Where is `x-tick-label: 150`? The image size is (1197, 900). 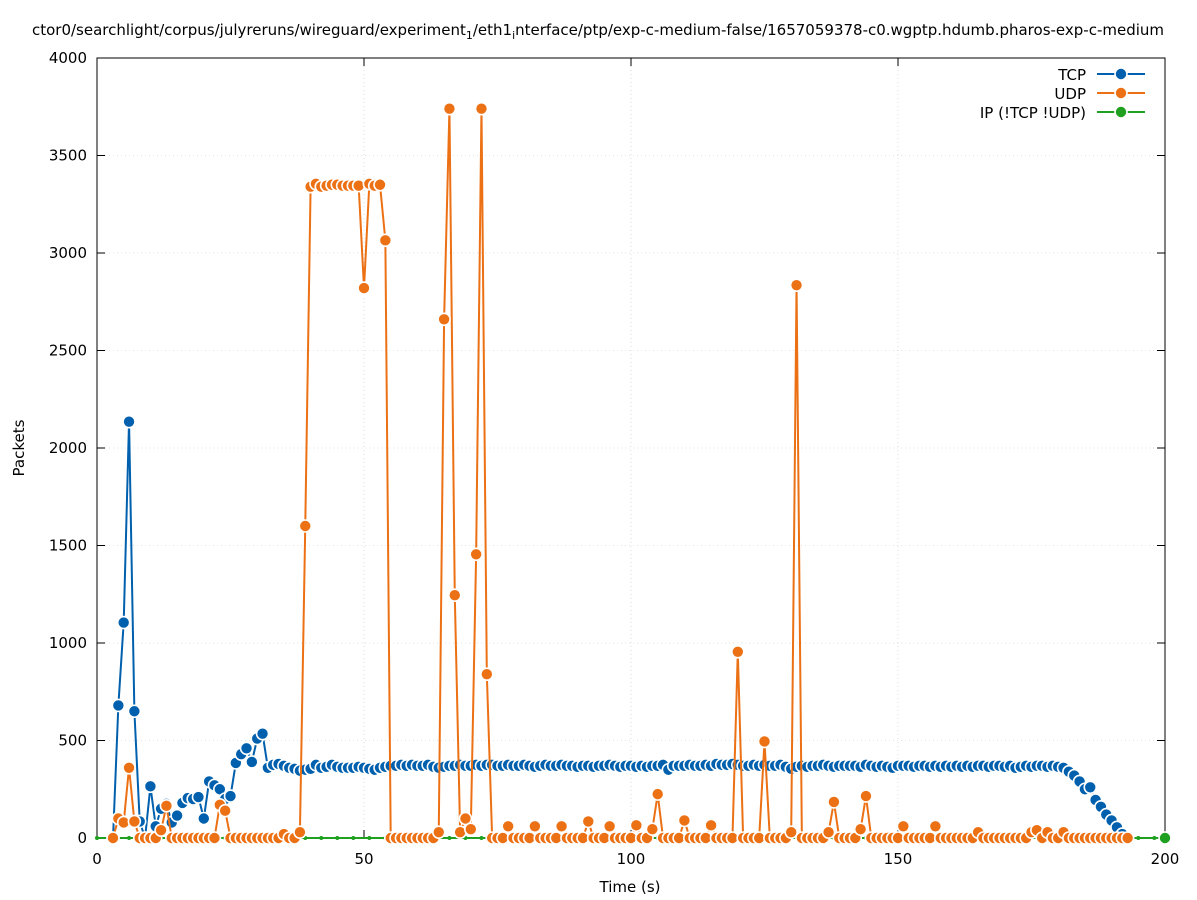
x-tick-label: 150 is located at coordinates (898, 859).